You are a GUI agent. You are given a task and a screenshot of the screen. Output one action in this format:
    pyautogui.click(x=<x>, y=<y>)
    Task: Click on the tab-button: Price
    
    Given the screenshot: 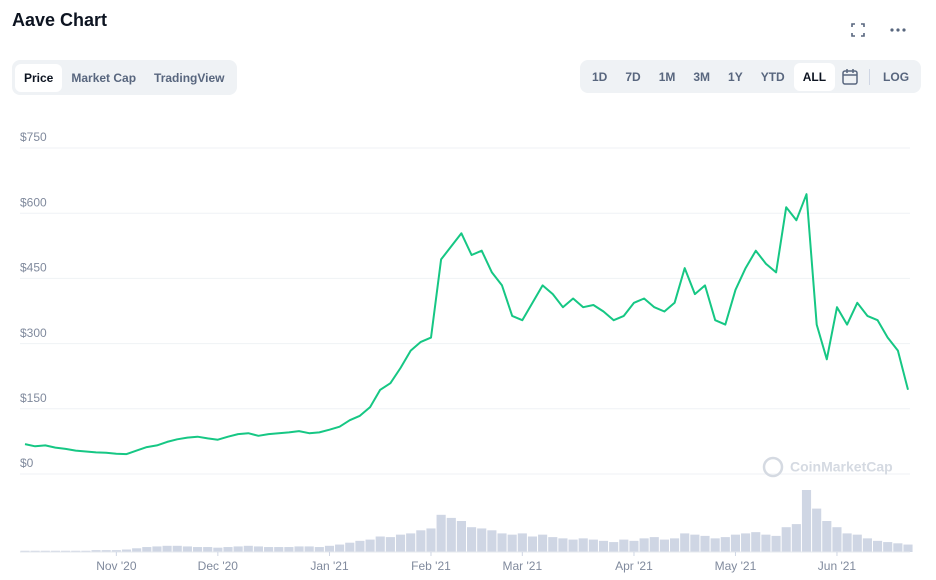 What is the action you would take?
    pyautogui.click(x=39, y=77)
    